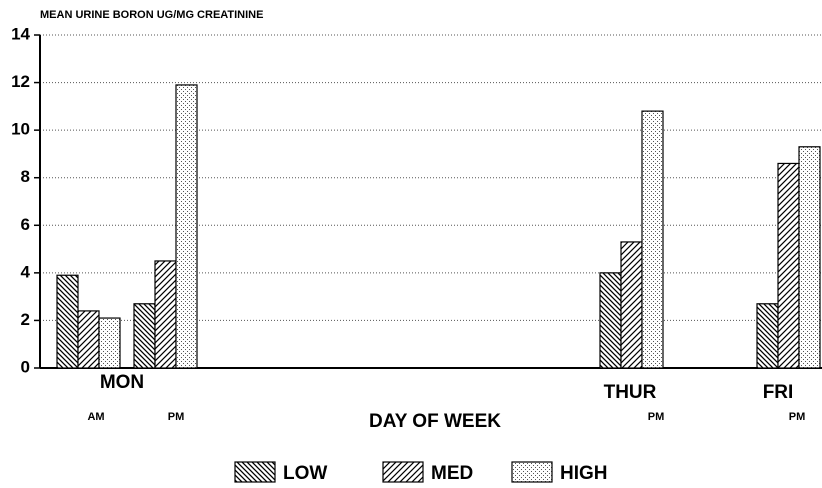 The height and width of the screenshot is (488, 822). I want to click on y-tick-label: 4, so click(26, 271).